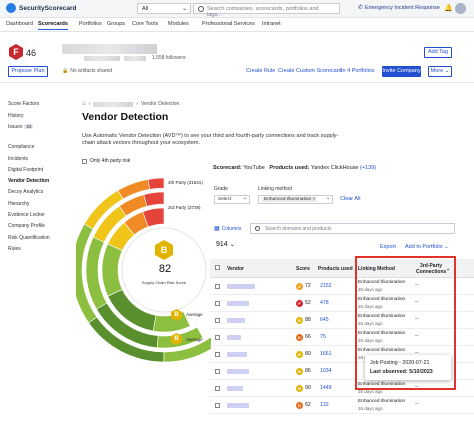 This screenshot has height=426, width=474. Describe the element at coordinates (324, 320) in the screenshot. I see `products-used-count: 645` at that location.